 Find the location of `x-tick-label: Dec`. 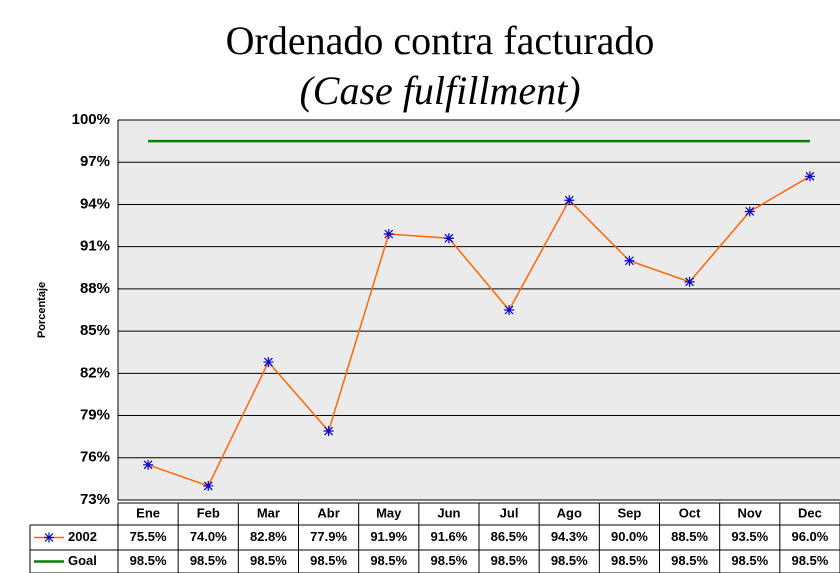

x-tick-label: Dec is located at coordinates (810, 512).